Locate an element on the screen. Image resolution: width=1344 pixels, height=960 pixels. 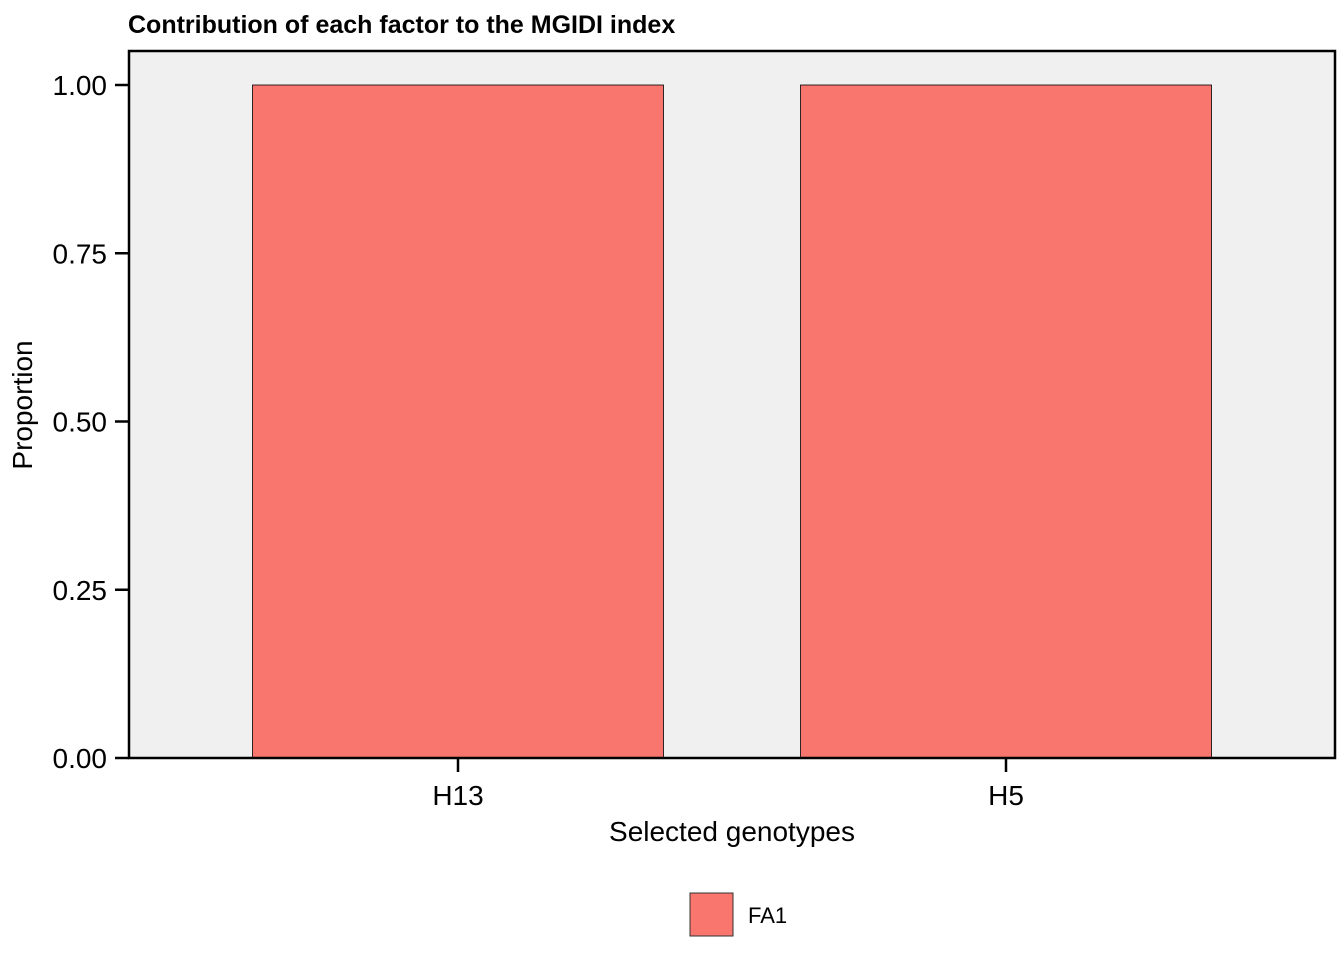
y-tick-label: 1.00 is located at coordinates (80, 85).